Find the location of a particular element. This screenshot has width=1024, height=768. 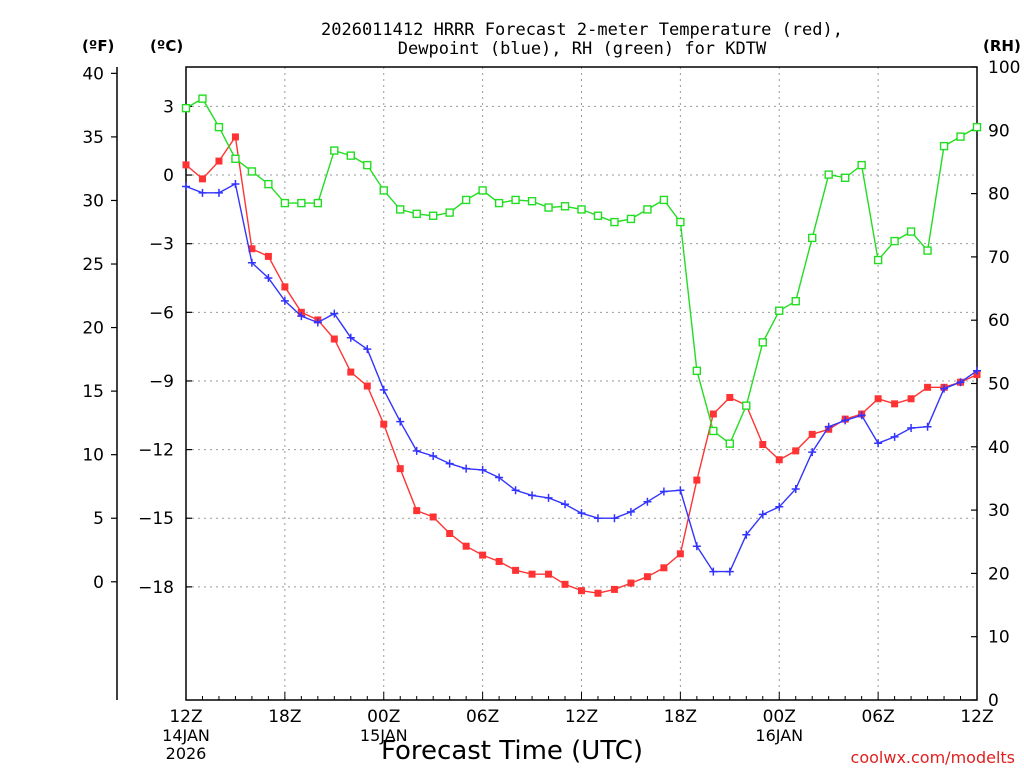

x-tick-label: 18Z is located at coordinates (680, 717).